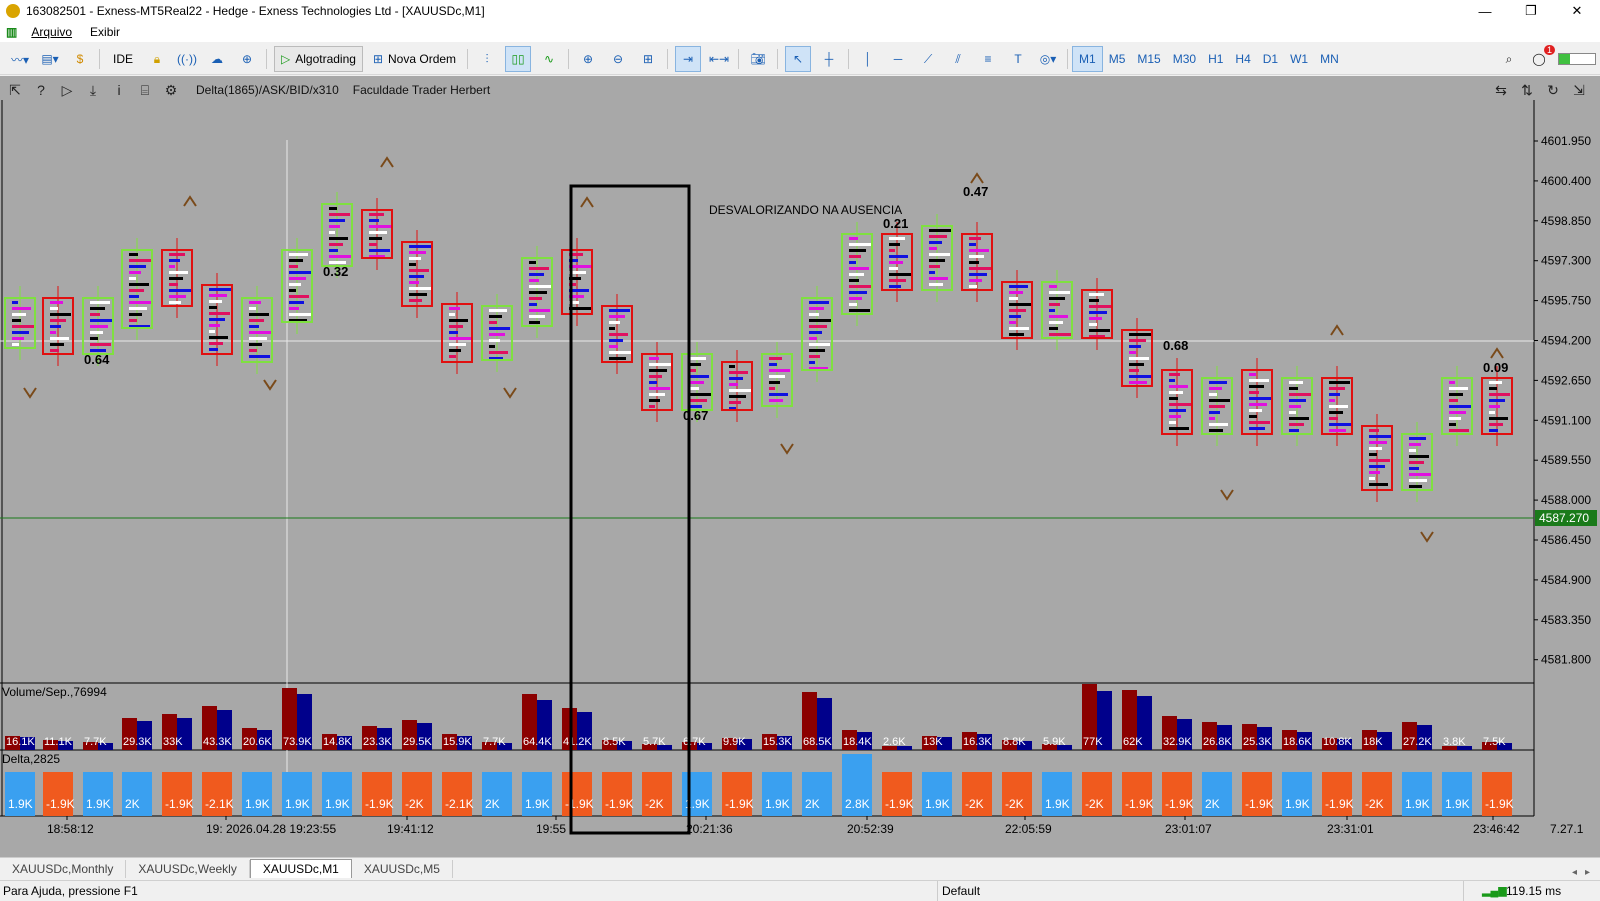  I want to click on bar-chart-icon: ⫶, so click(487, 58).